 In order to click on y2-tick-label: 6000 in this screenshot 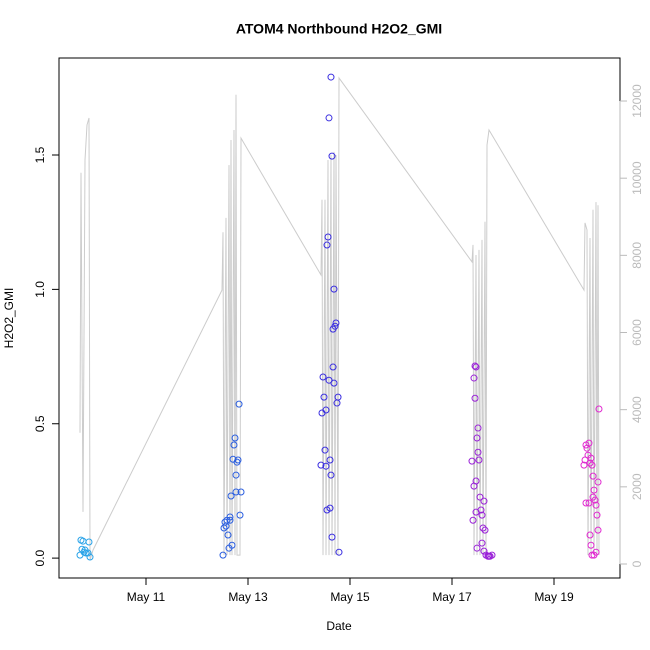, I will do `click(637, 332)`.